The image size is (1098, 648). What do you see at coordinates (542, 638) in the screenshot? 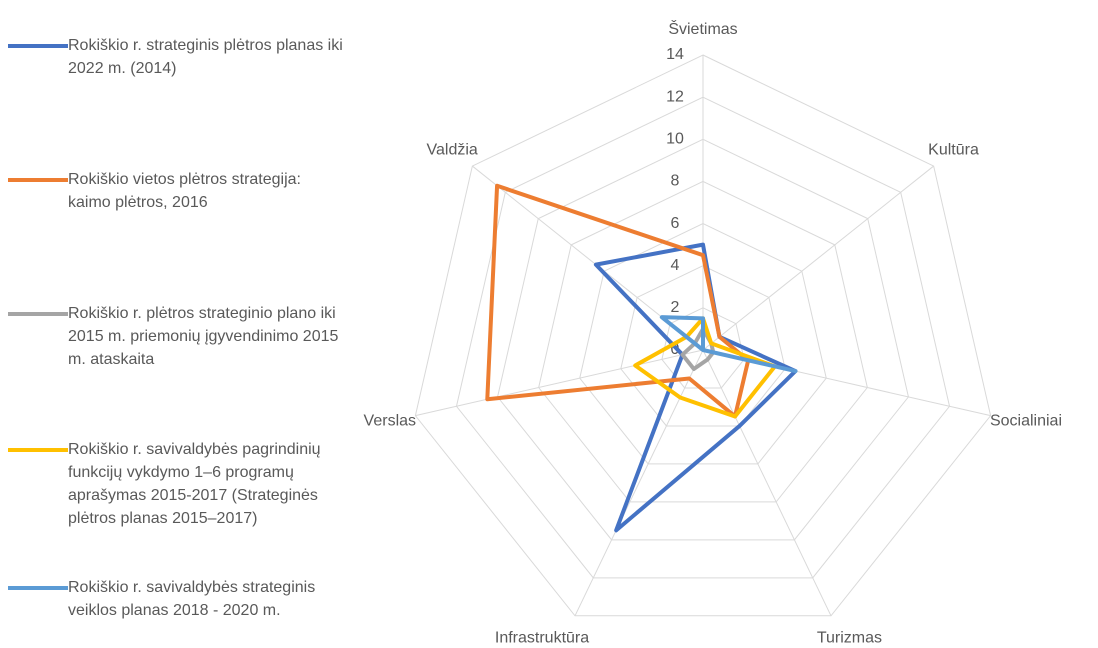
I see `category-label: Infrastruktūra` at bounding box center [542, 638].